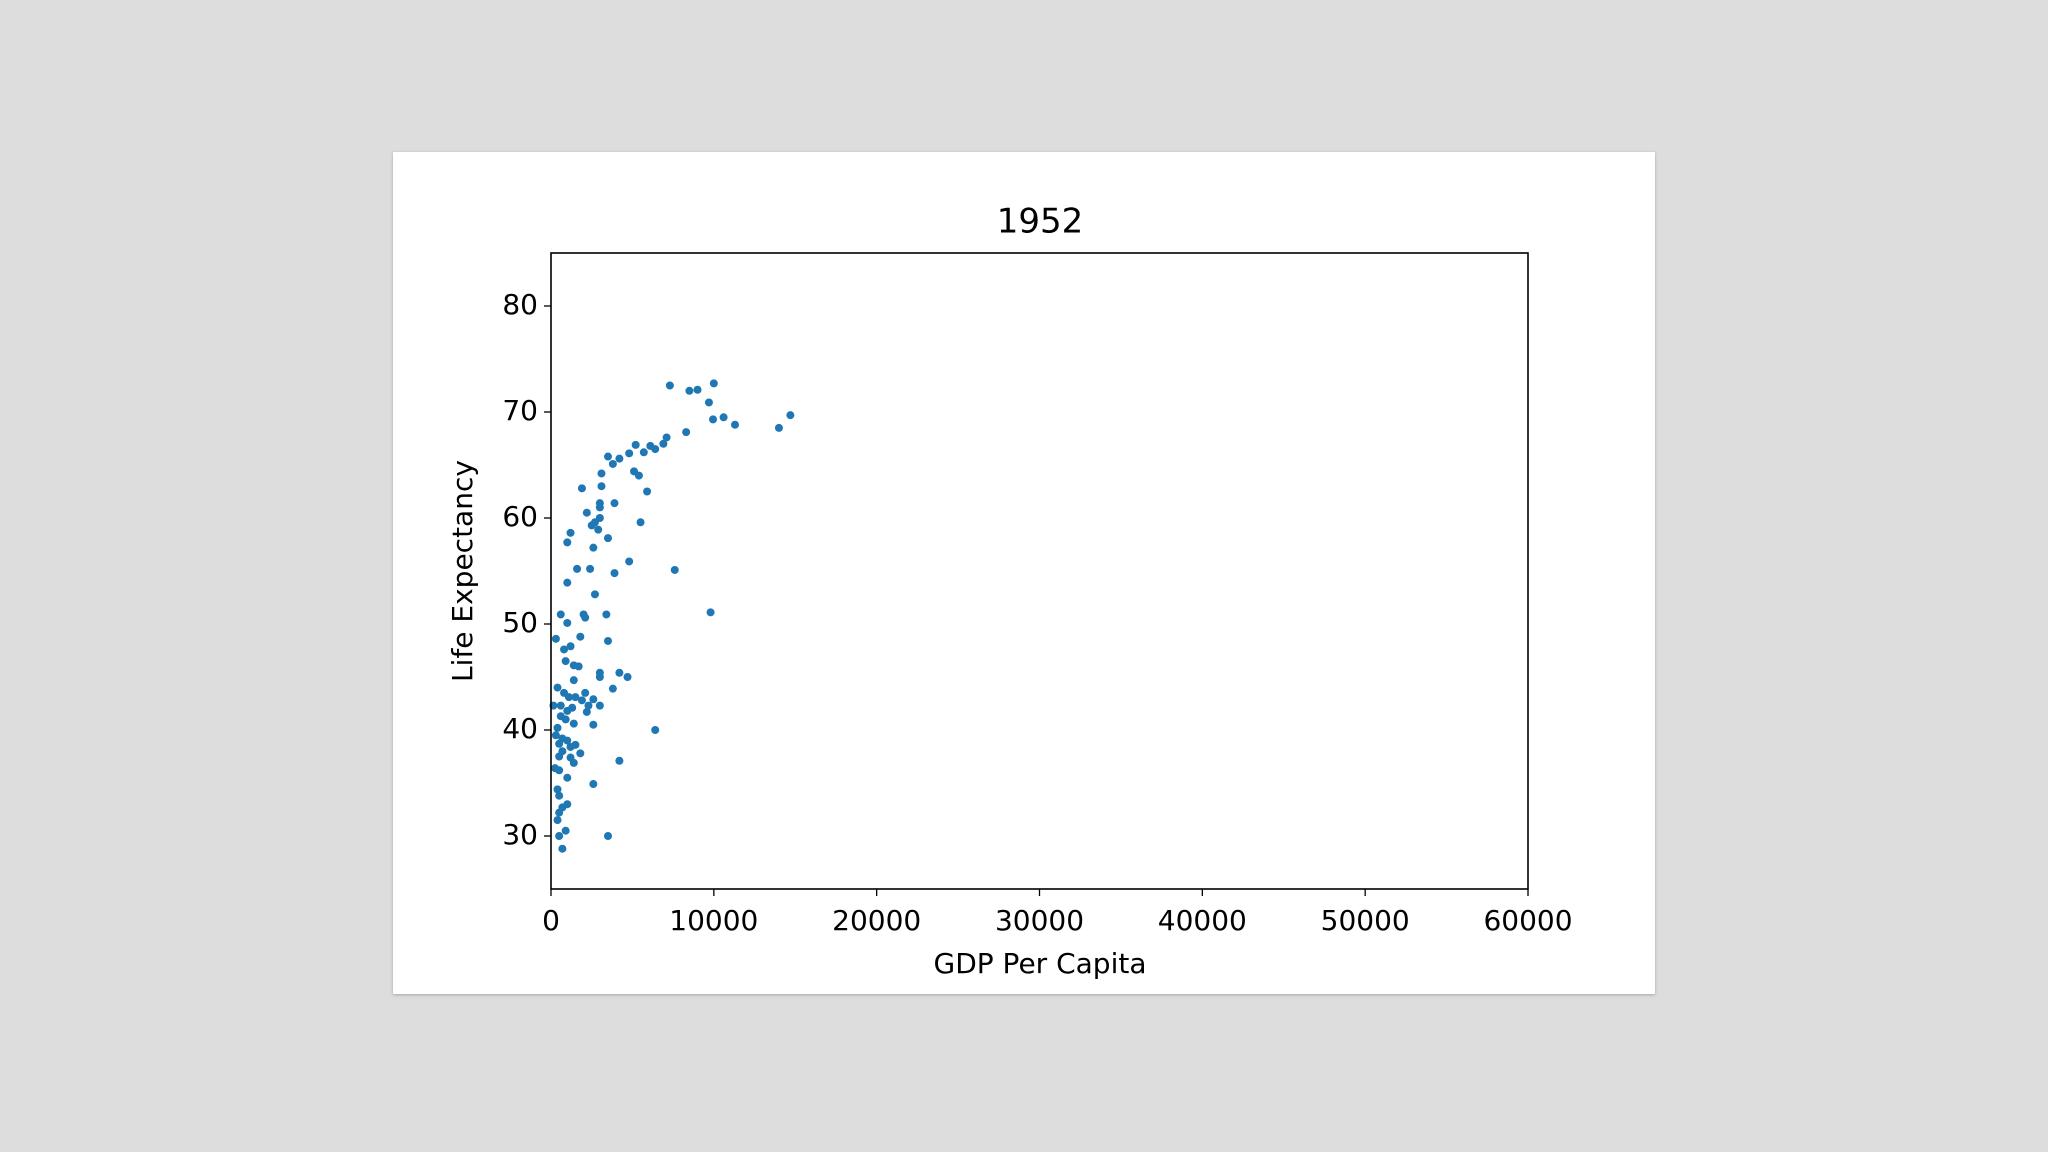 This screenshot has width=2048, height=1152. I want to click on x-tick-label: 30000, so click(1039, 920).